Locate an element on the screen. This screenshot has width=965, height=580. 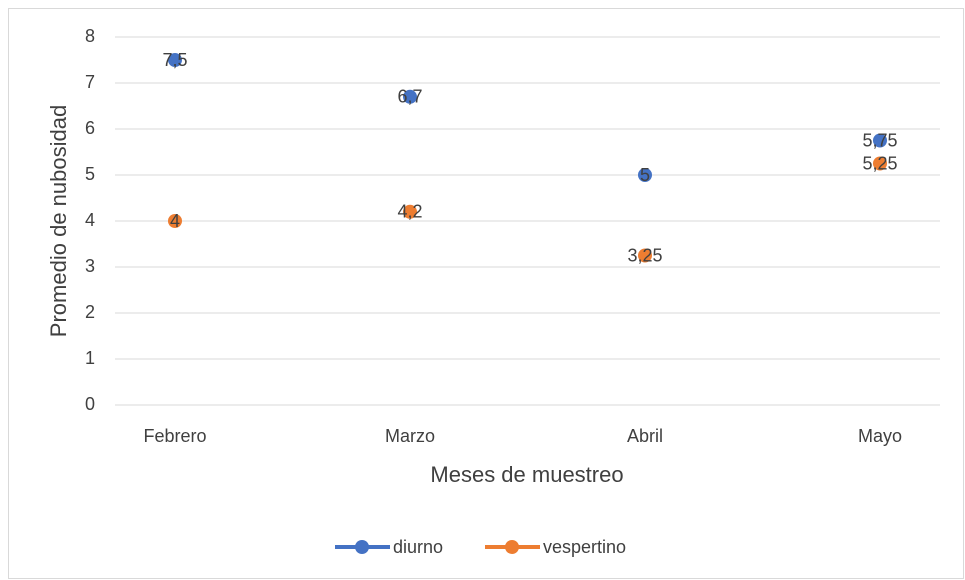
y-tick-label: 5 is located at coordinates (90, 174).